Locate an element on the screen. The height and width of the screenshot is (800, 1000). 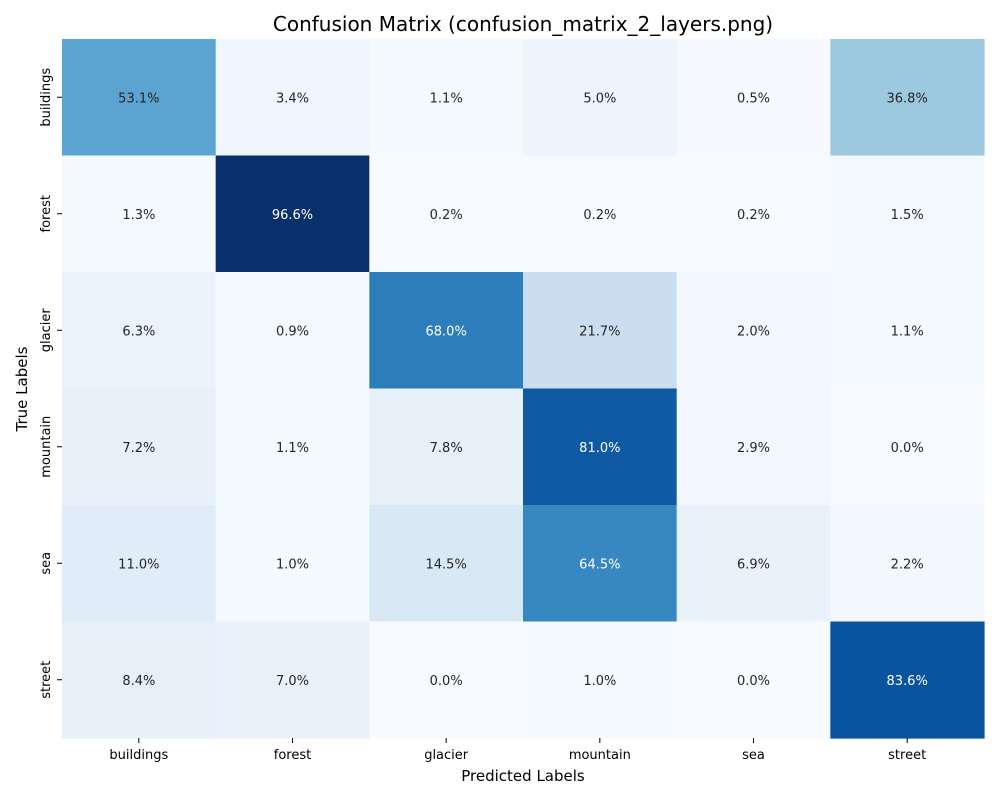
cell-mountain-street is located at coordinates (907, 447).